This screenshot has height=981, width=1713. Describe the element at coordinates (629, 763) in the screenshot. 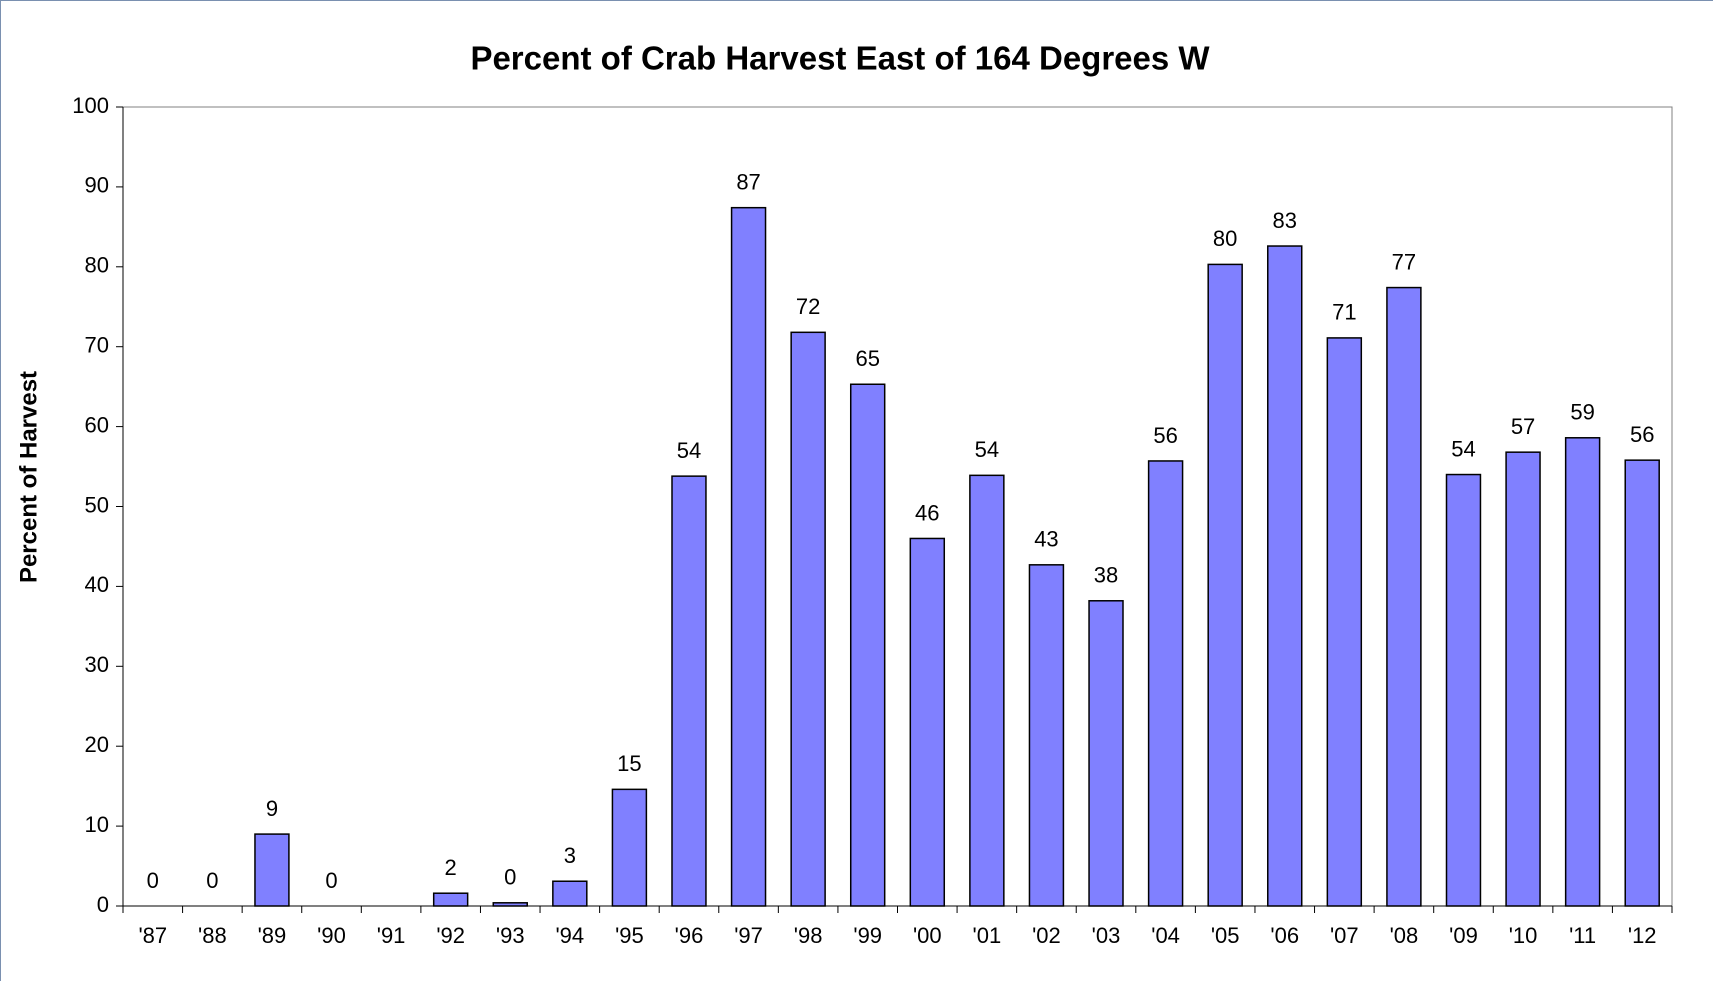

I see `value-label: 15` at that location.